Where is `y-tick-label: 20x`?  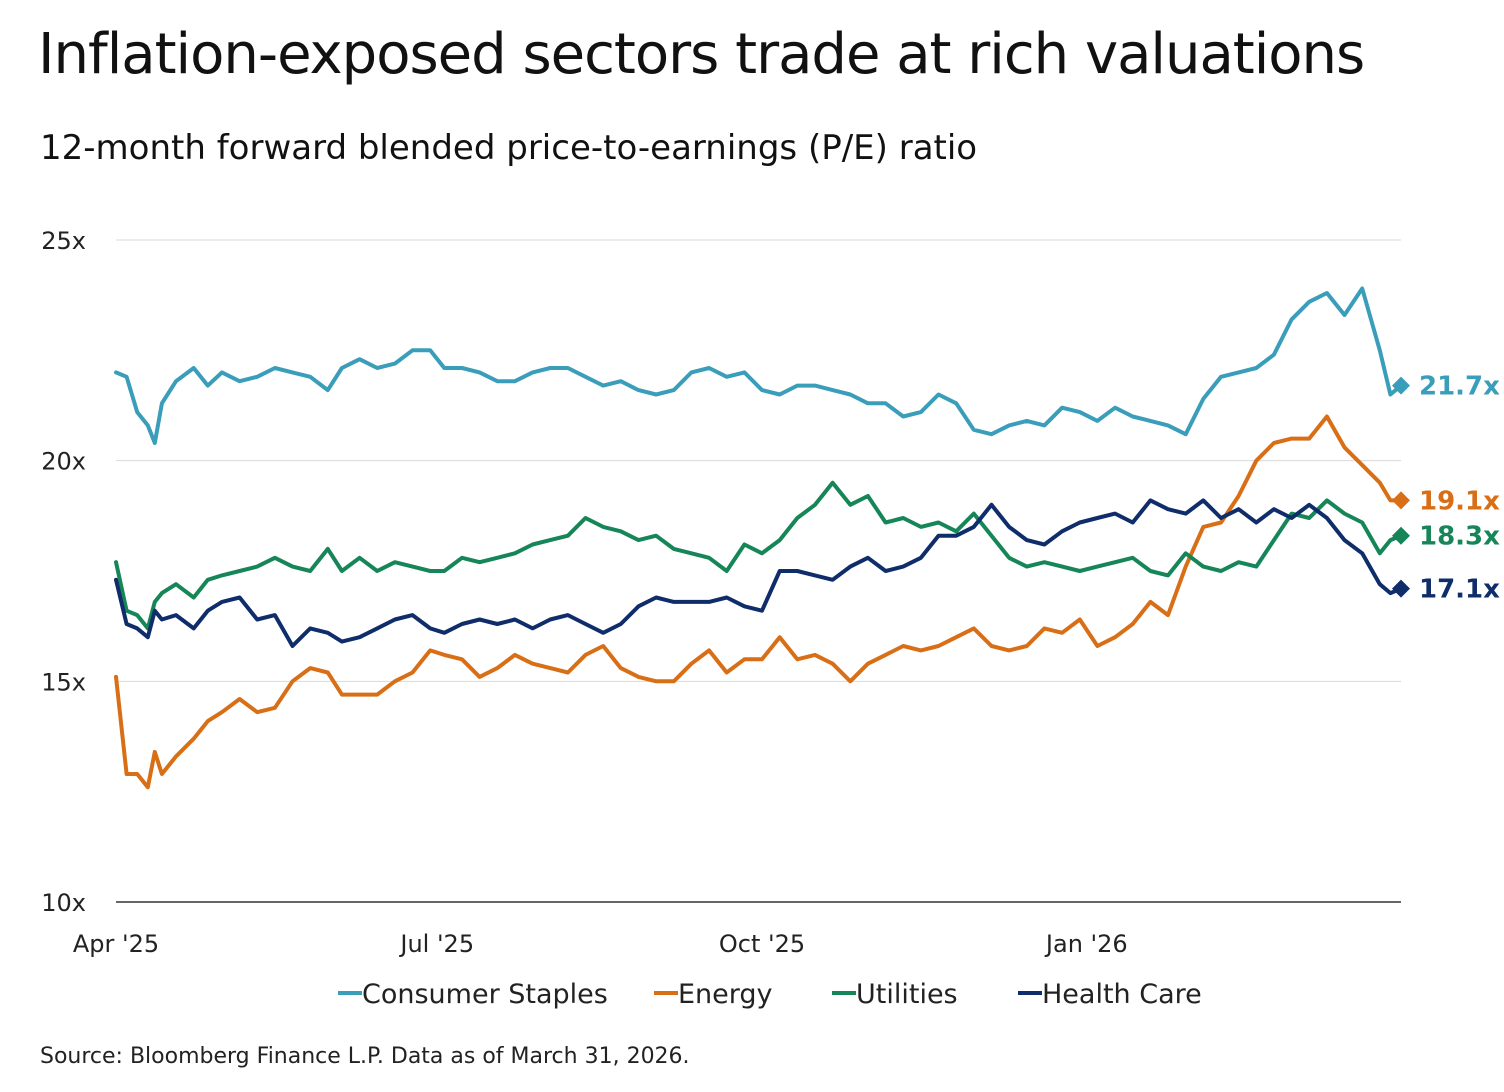
y-tick-label: 20x is located at coordinates (63, 462).